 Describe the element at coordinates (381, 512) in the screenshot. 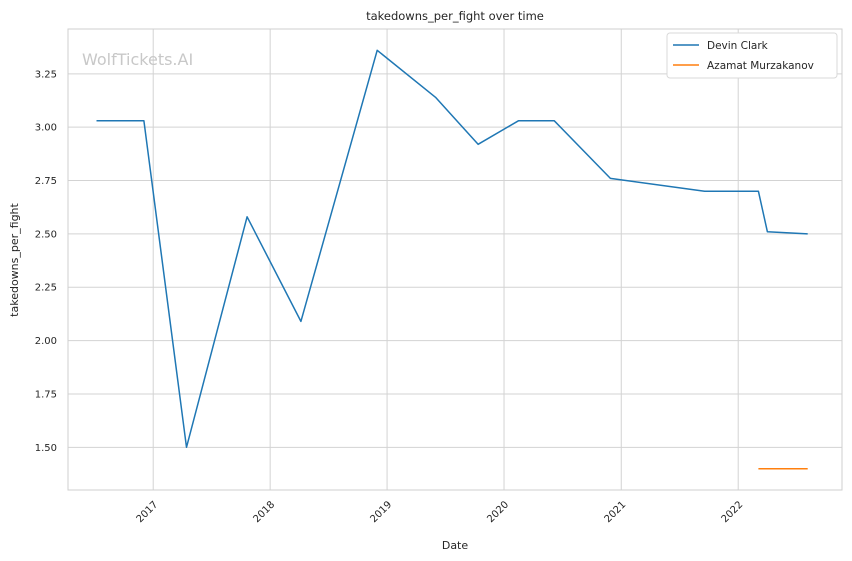

I see `x-tick-label: 2019` at that location.